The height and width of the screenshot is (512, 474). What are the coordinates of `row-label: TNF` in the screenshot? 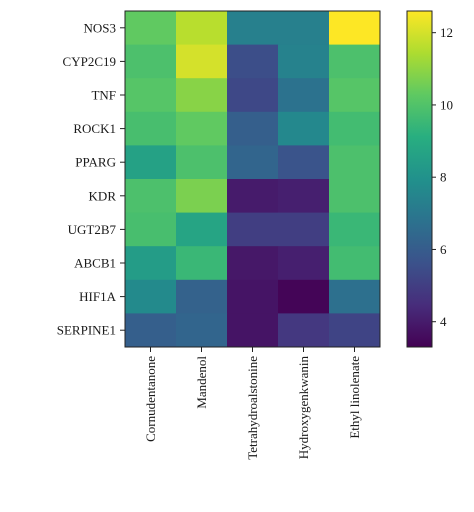 It's located at (103, 95).